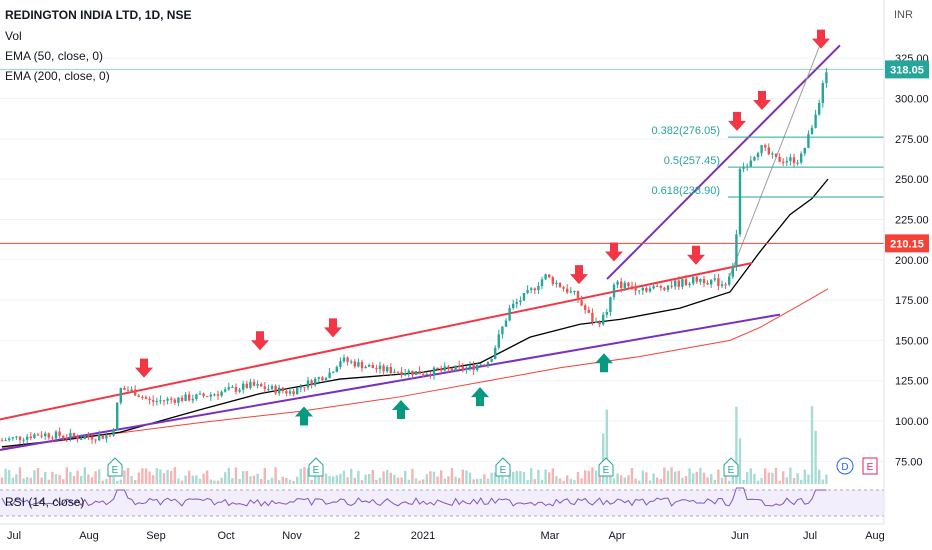  What do you see at coordinates (225, 536) in the screenshot?
I see `x-tick-label: Oct` at bounding box center [225, 536].